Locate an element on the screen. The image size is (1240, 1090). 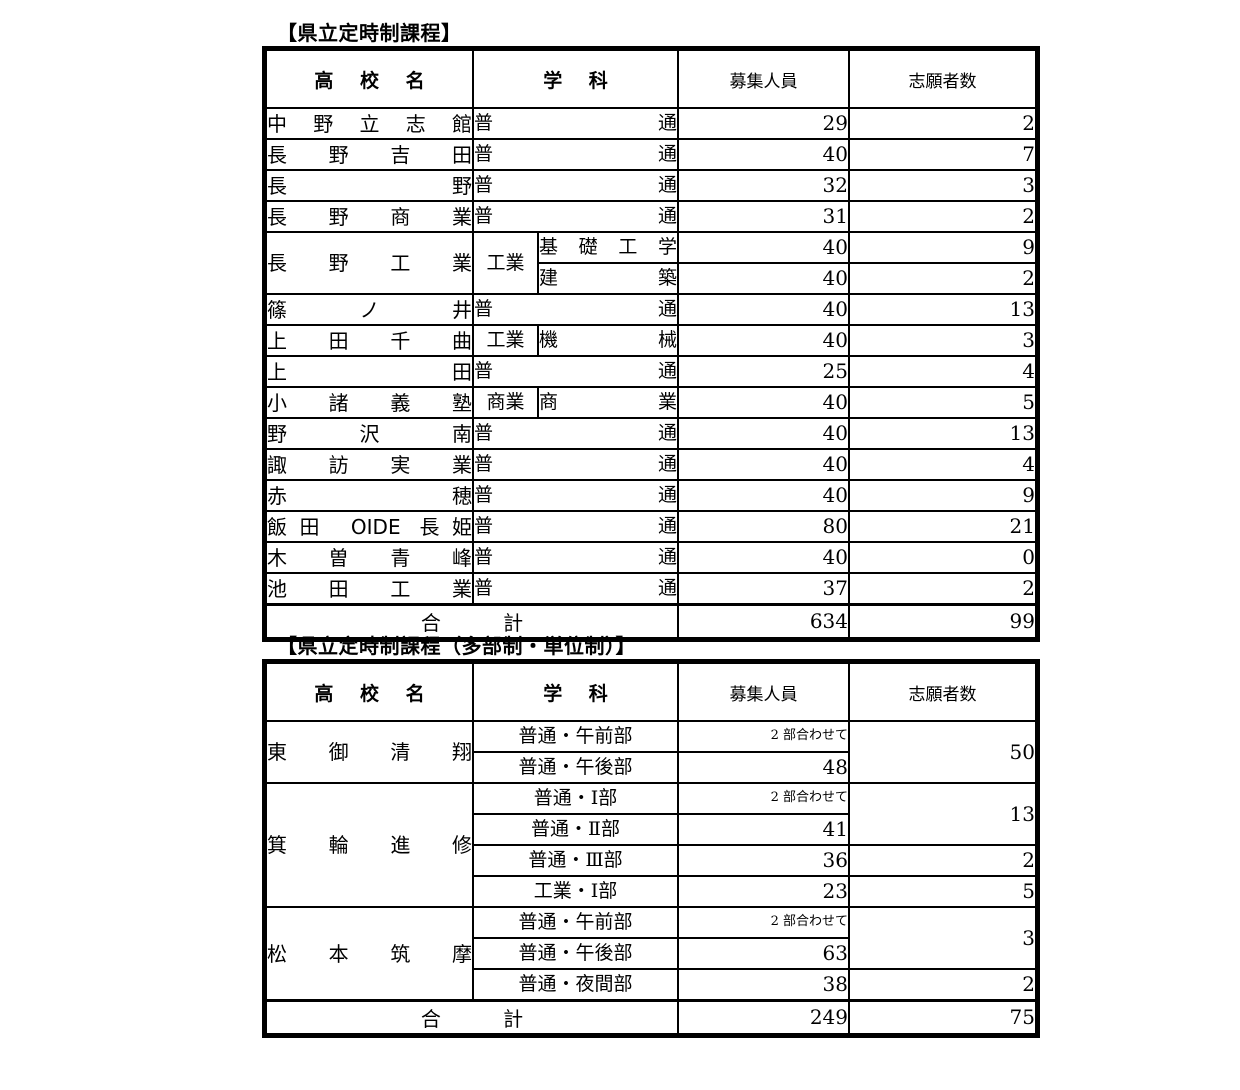
table-total-row: 合 計 634 99 is located at coordinates (651, 621).